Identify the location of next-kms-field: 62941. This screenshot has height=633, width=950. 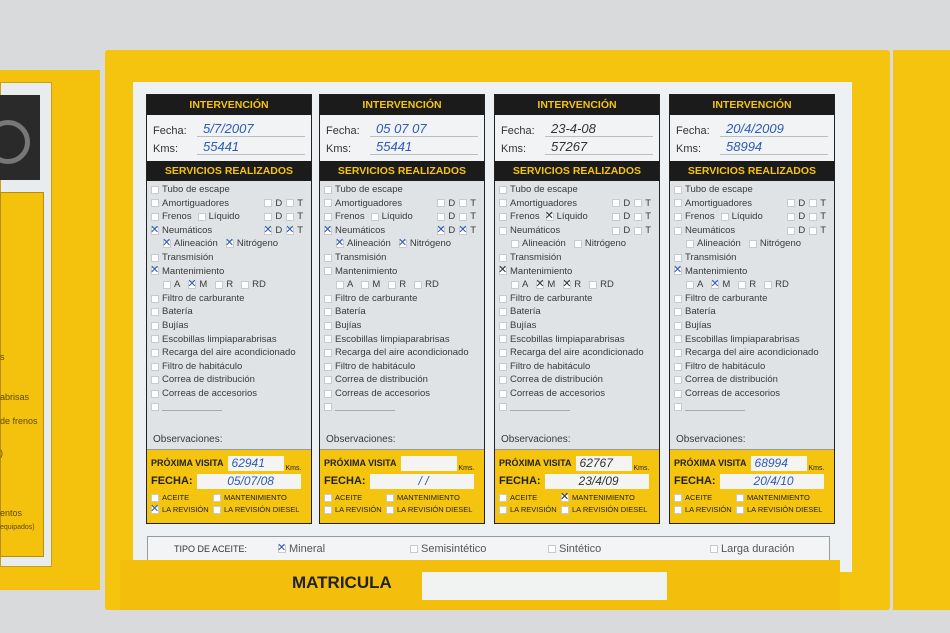
(255, 463).